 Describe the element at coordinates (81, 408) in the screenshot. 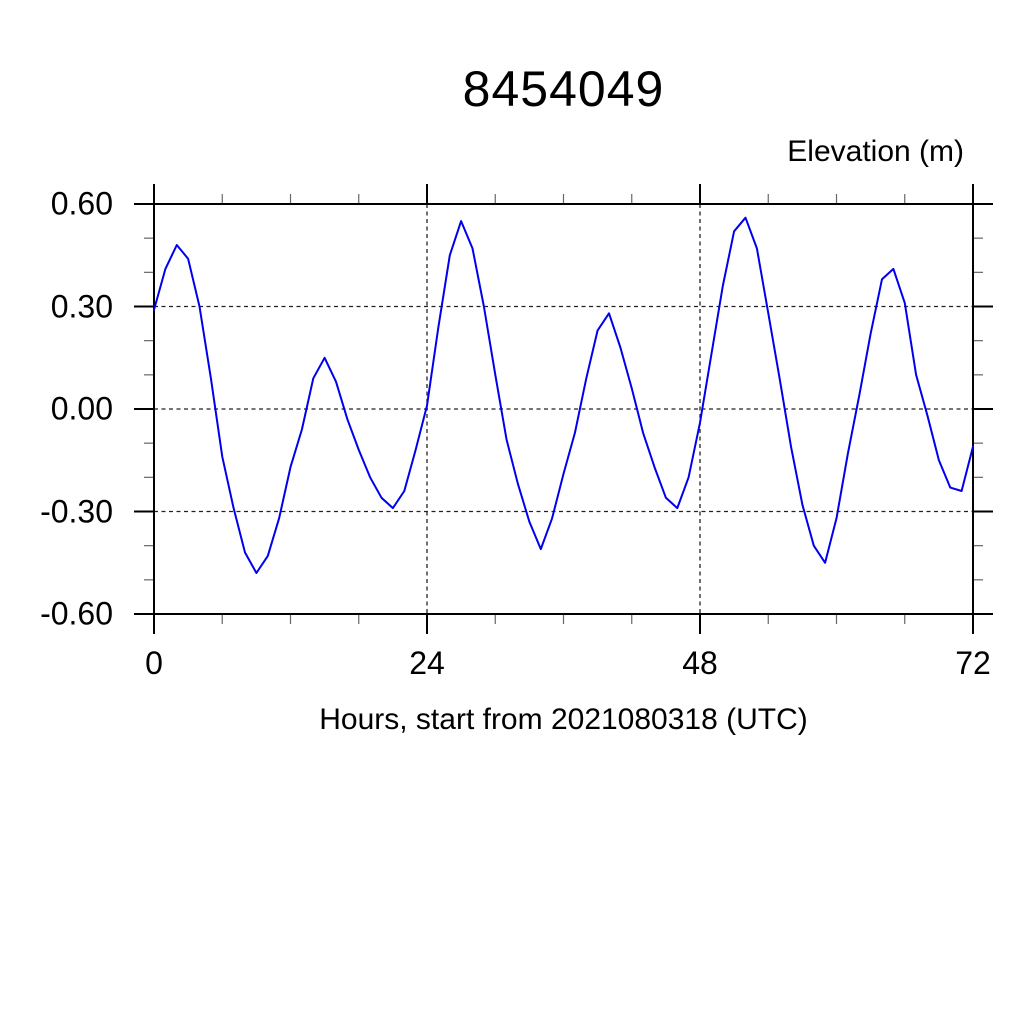

I see `y-tick-label: 0.00` at that location.